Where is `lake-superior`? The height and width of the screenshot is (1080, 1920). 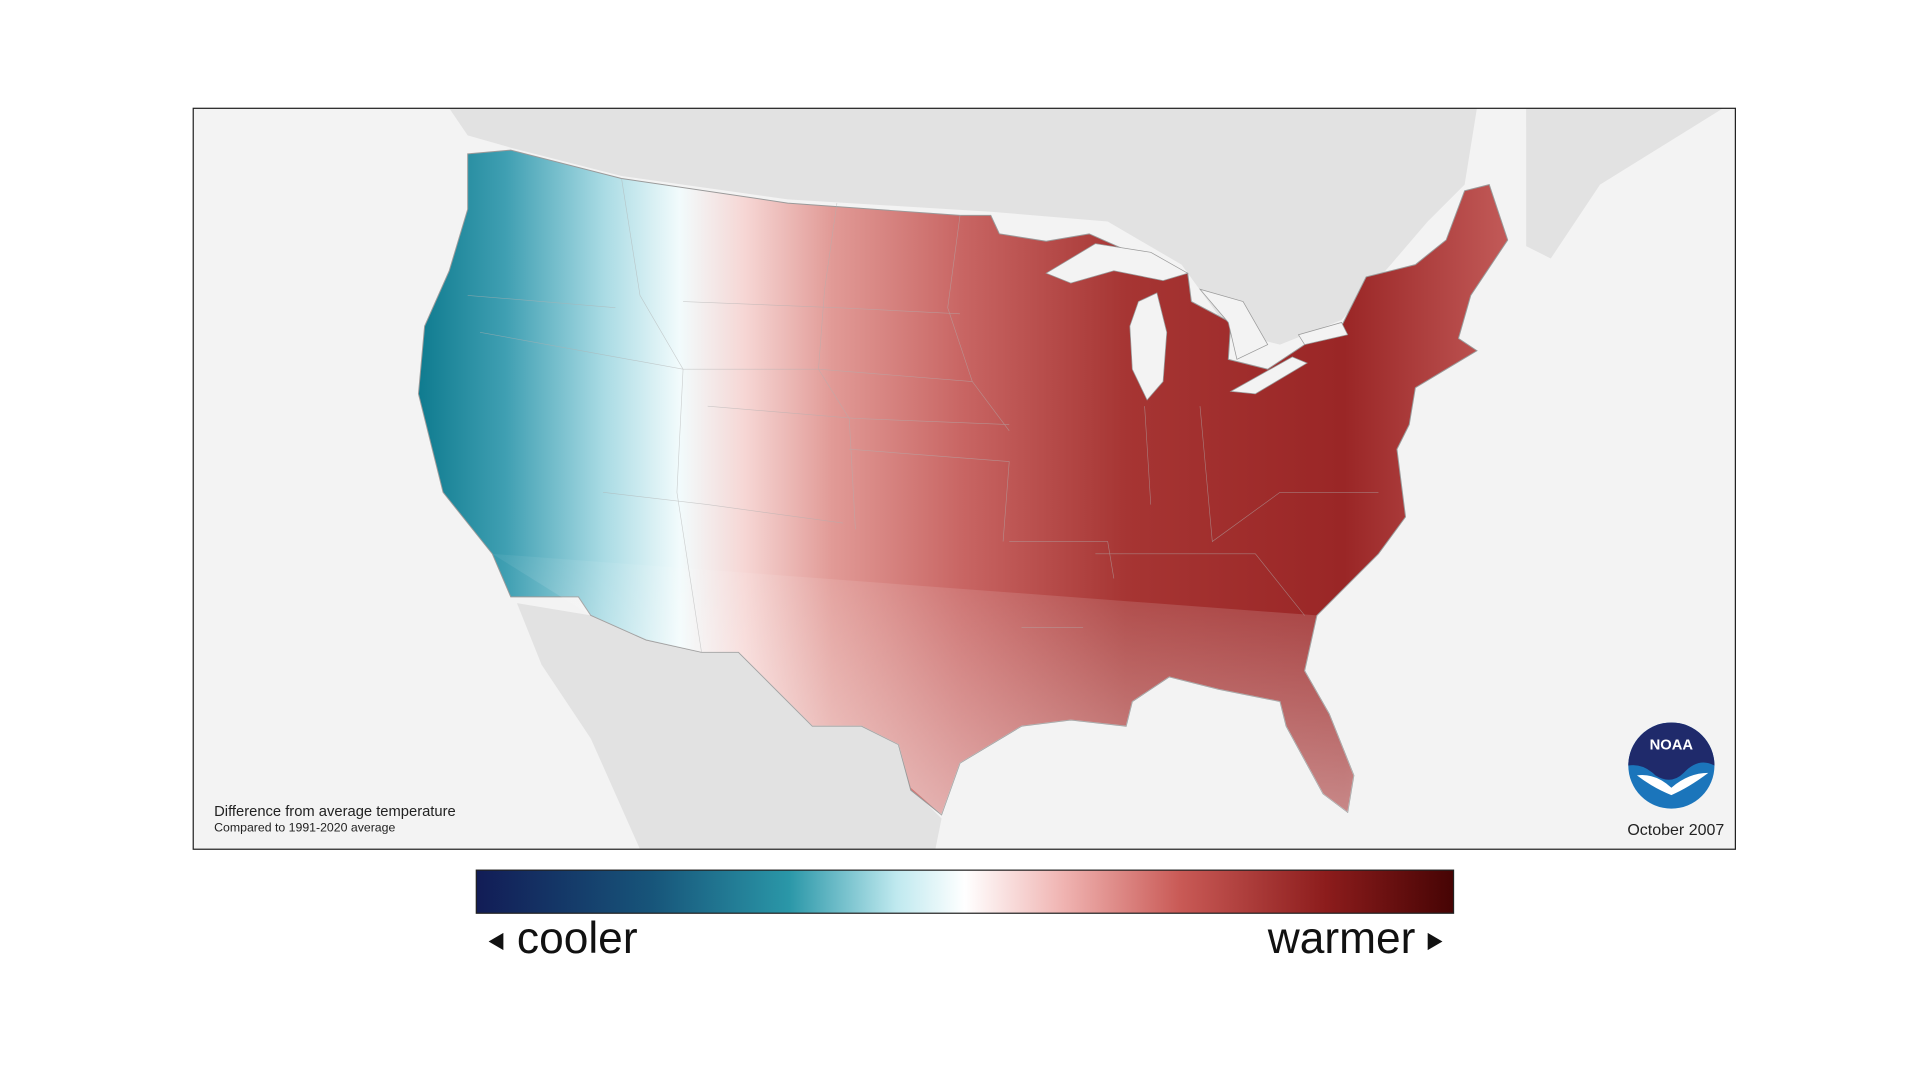 lake-superior is located at coordinates (1117, 263).